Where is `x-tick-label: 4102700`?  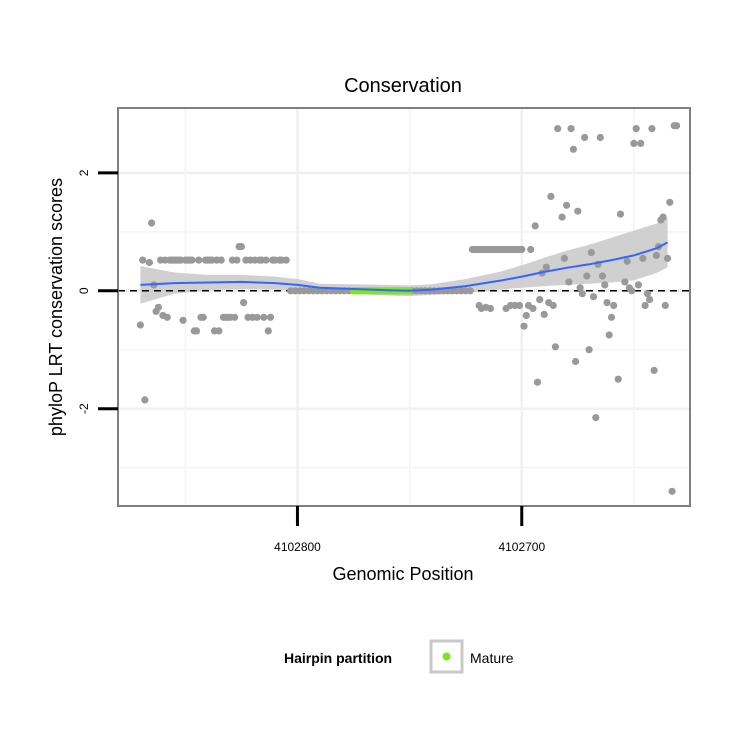 x-tick-label: 4102700 is located at coordinates (521, 547).